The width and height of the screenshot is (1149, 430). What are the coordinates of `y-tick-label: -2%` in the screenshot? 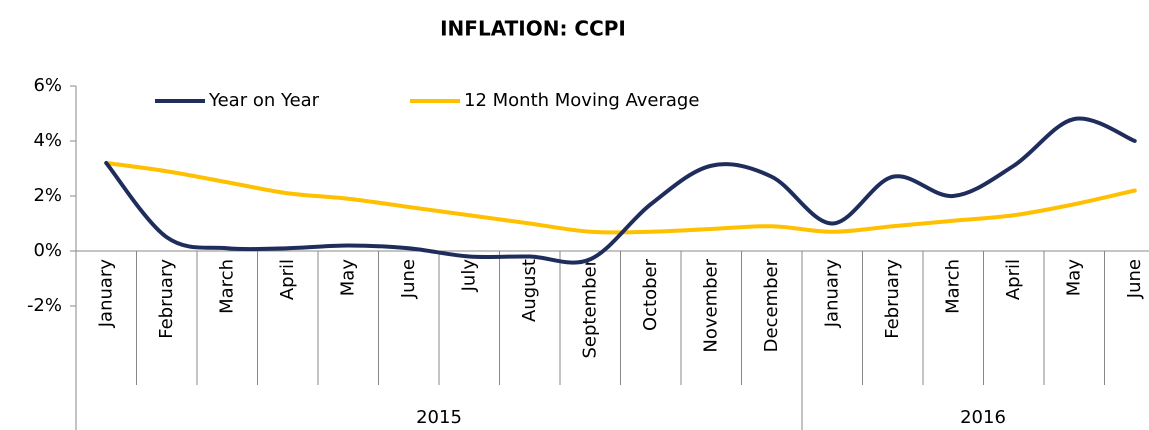 It's located at (44, 305).